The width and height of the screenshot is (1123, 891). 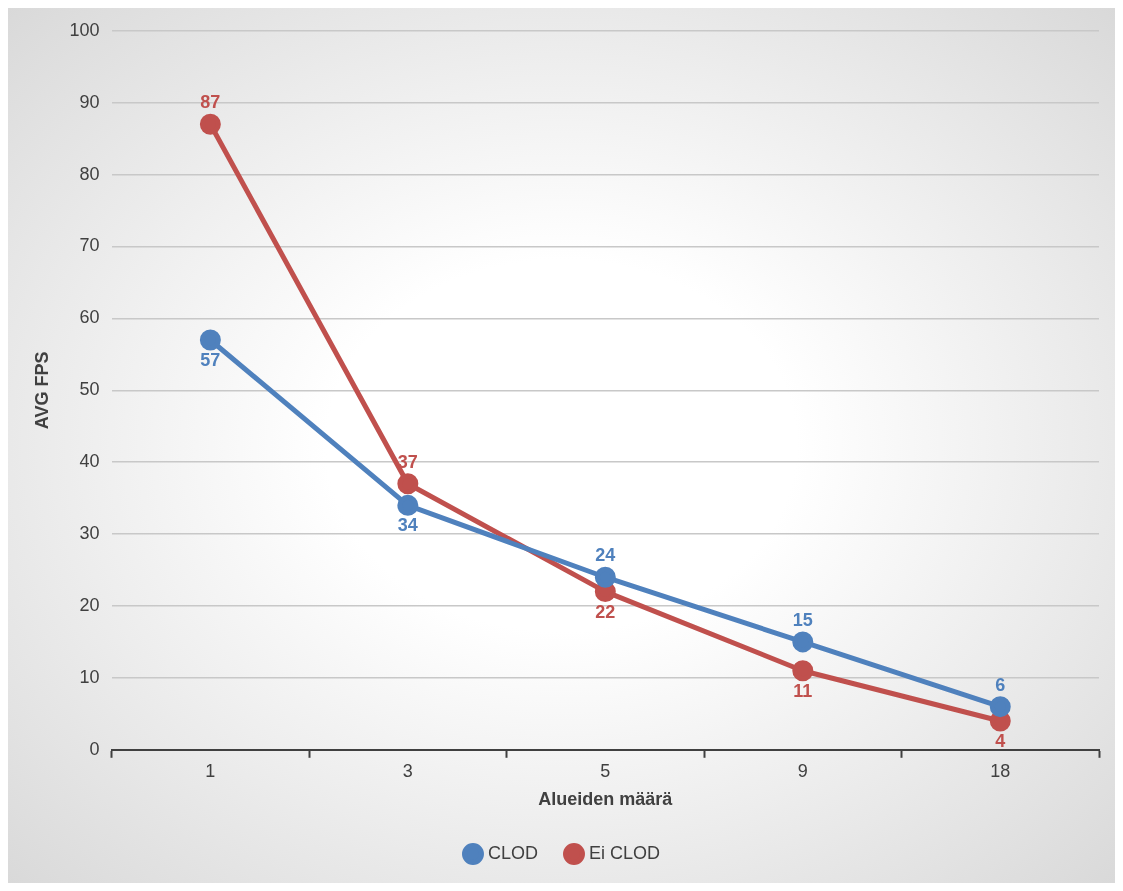 I want to click on x-tick-label: 9, so click(x=802, y=770).